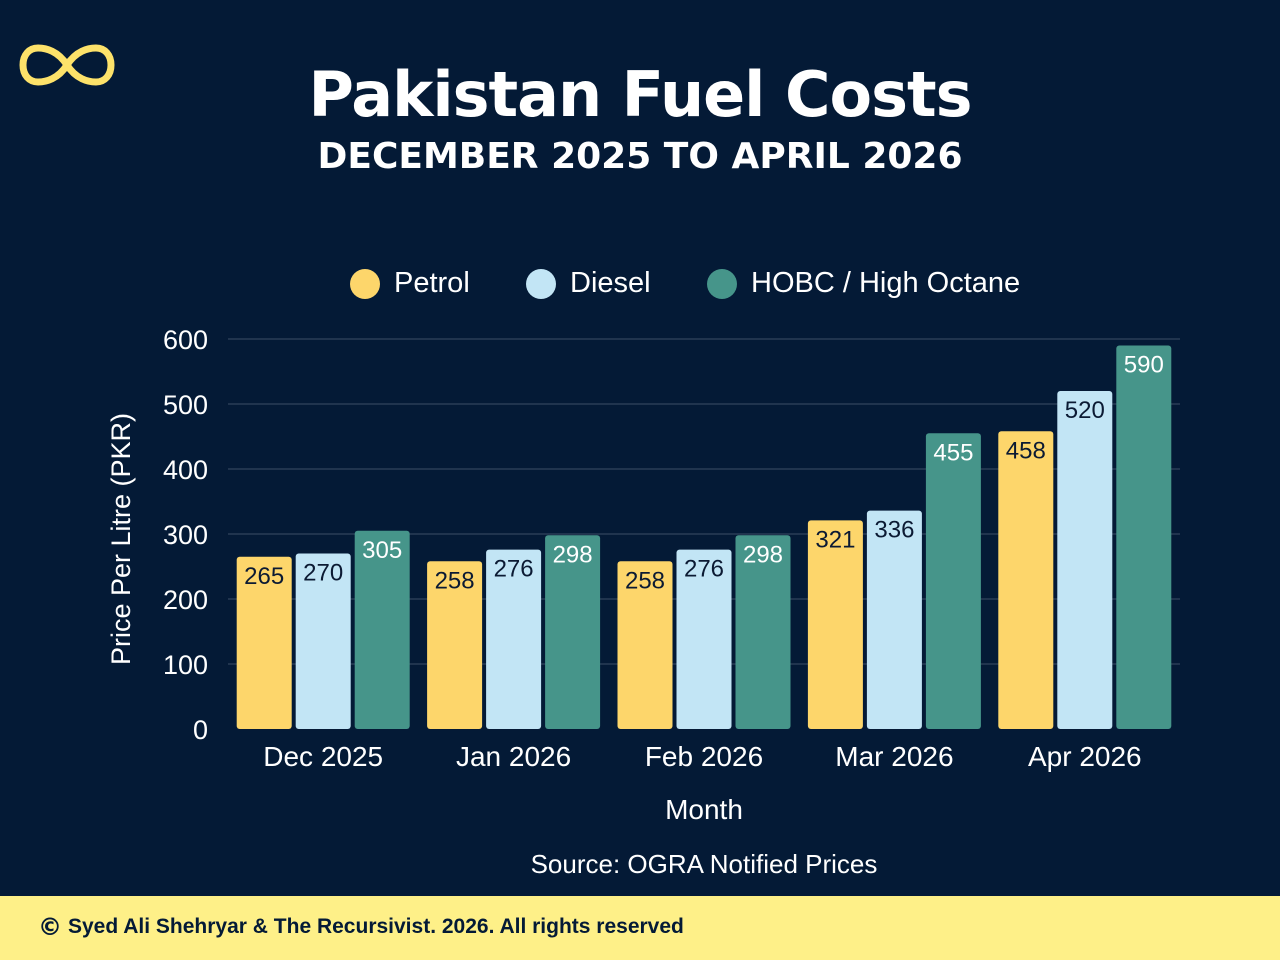  I want to click on x-tick-label: Mar 2026, so click(894, 756).